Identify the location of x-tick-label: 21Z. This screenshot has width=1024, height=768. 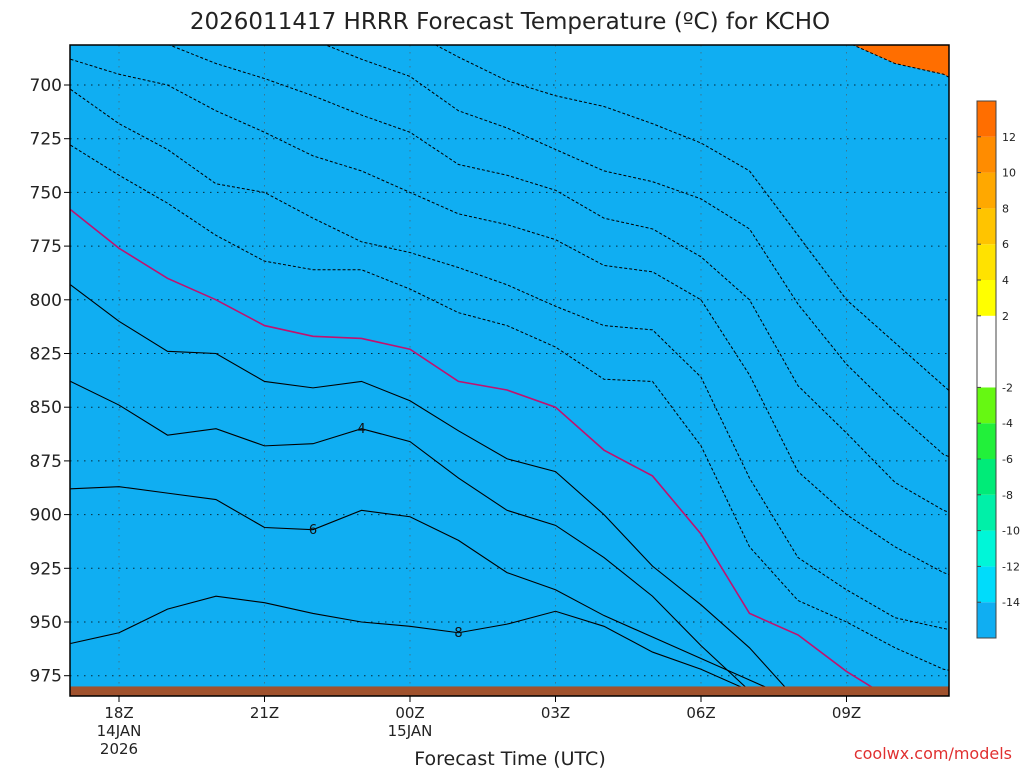
(264, 713).